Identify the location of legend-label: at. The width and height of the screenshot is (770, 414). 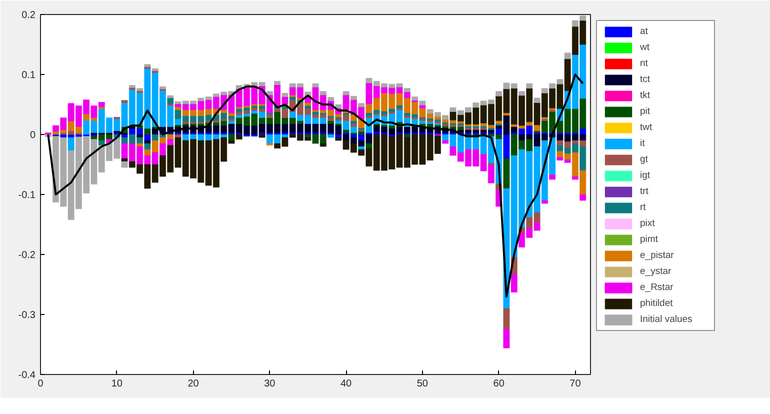
(644, 31).